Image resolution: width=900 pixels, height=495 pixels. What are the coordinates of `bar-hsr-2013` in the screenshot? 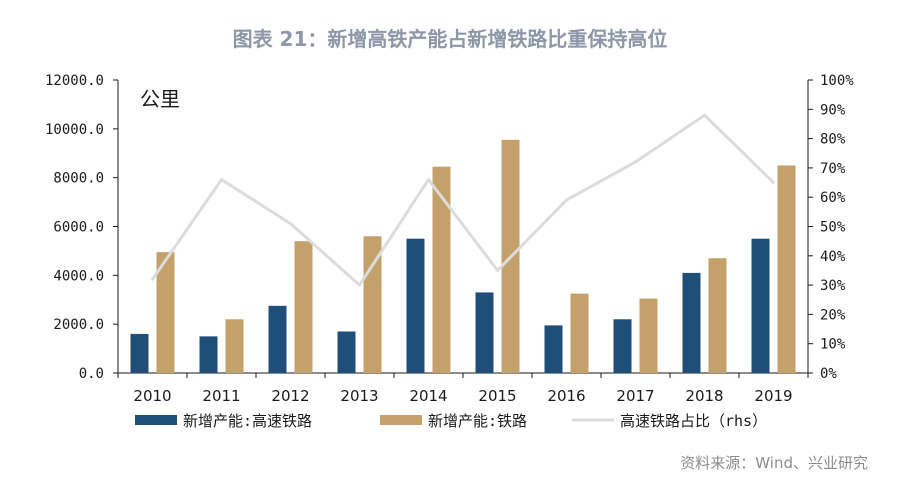 It's located at (346, 352).